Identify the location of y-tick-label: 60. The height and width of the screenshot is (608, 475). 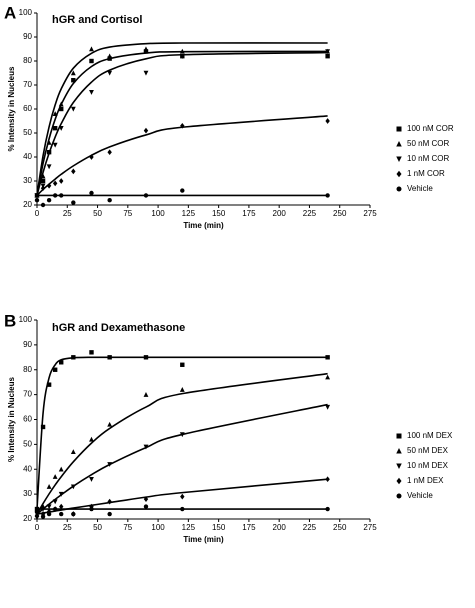
(27, 108).